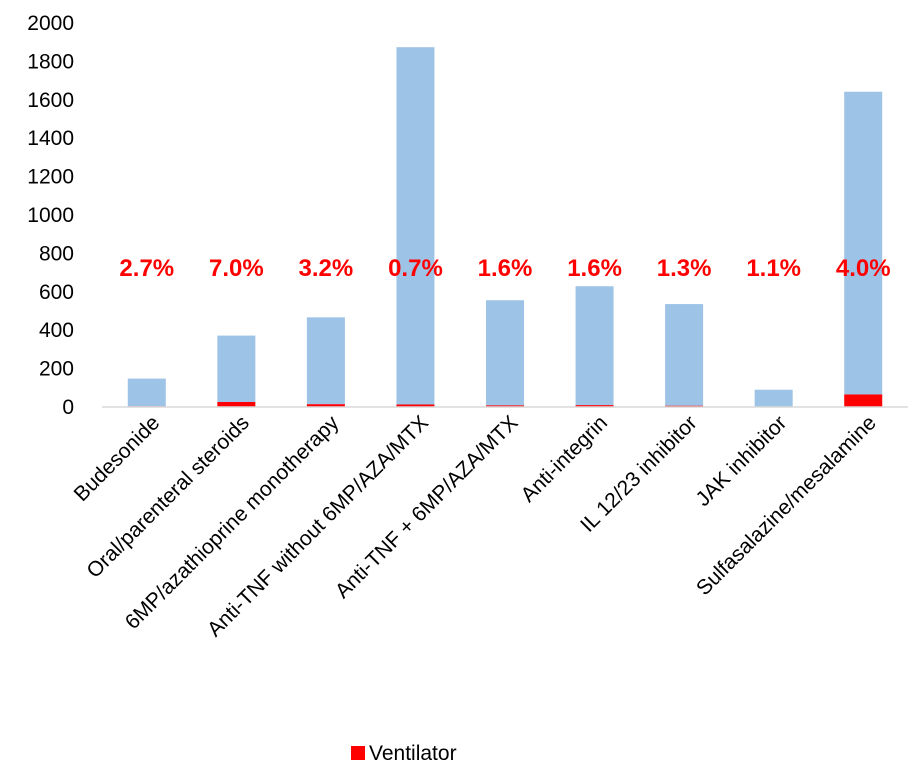 Image resolution: width=908 pixels, height=769 pixels. What do you see at coordinates (236, 268) in the screenshot?
I see `percent-label: 7.0%` at bounding box center [236, 268].